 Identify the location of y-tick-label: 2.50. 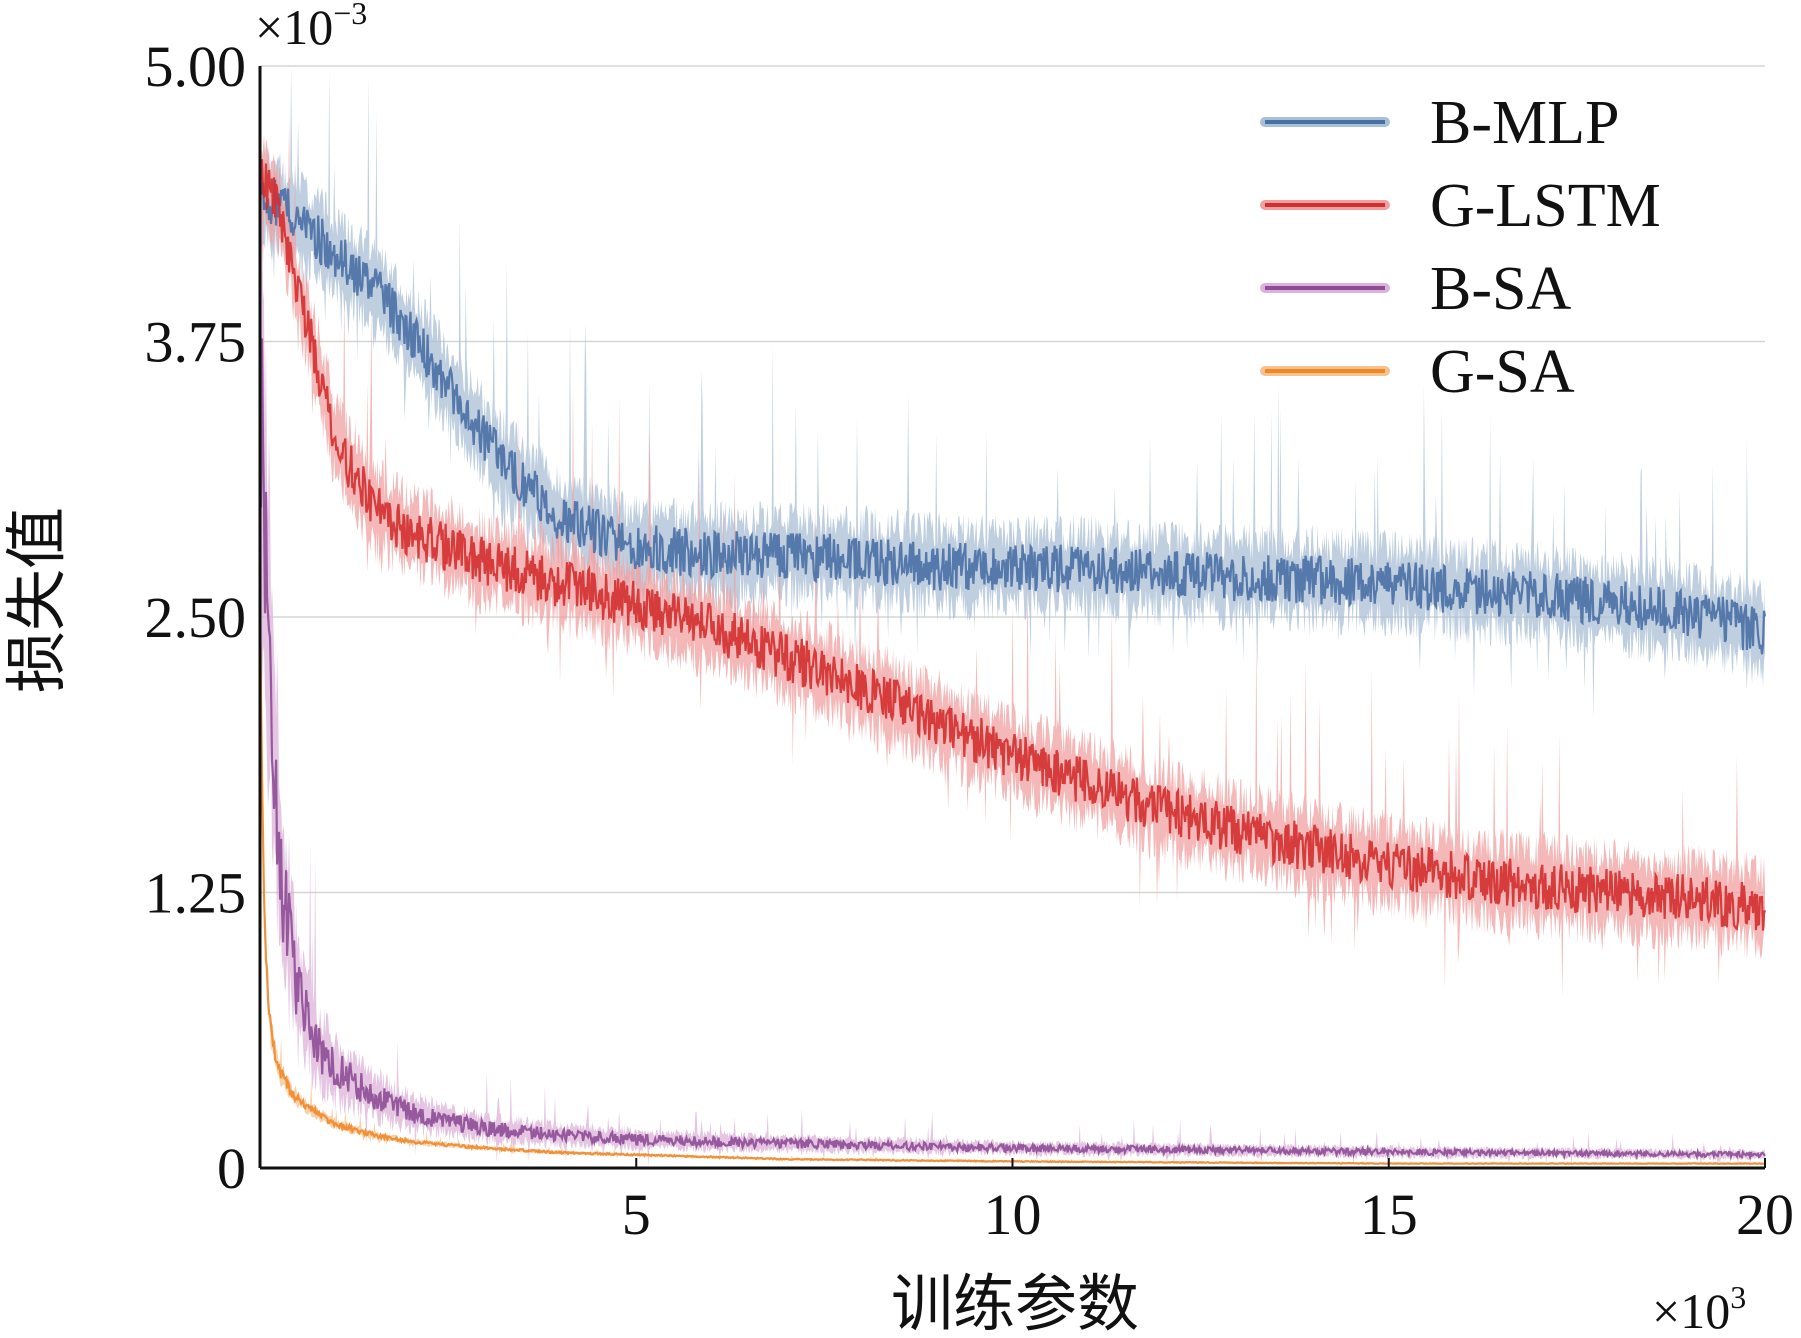
(196, 617).